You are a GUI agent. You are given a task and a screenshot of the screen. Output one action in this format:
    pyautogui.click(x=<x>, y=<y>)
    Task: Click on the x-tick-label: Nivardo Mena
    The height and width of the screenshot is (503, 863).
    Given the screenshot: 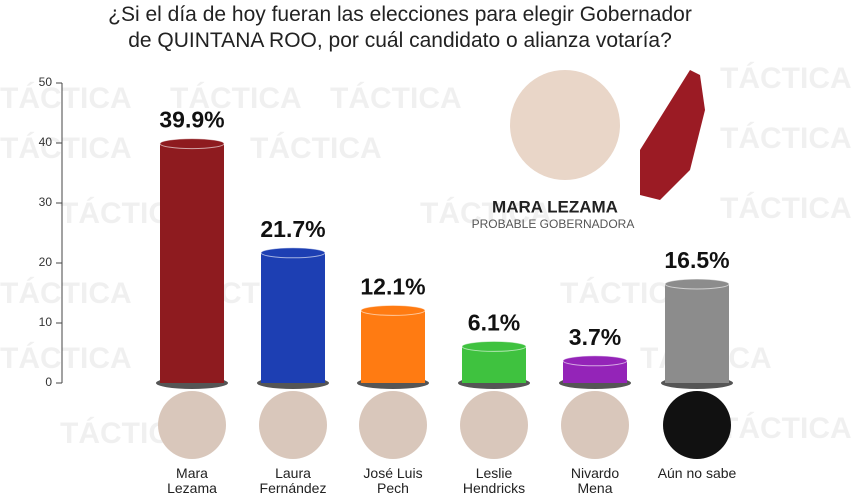 What is the action you would take?
    pyautogui.click(x=595, y=480)
    